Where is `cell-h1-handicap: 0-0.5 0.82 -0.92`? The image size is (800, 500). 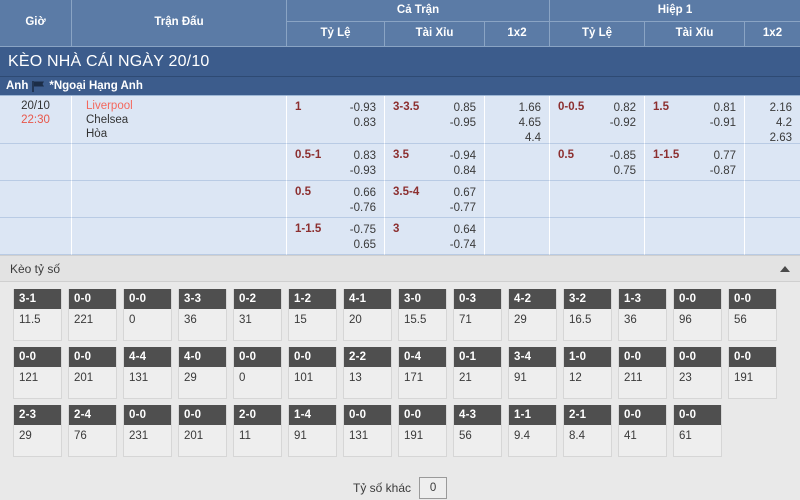
cell-h1-handicap: 0-0.5 0.82 -0.92 is located at coordinates (597, 120).